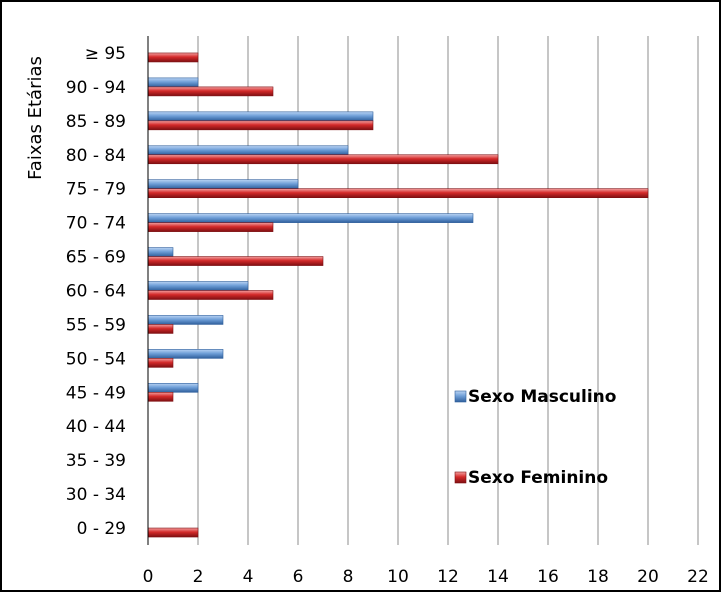 Image resolution: width=721 pixels, height=596 pixels. Describe the element at coordinates (96, 427) in the screenshot. I see `y-tick-label: 40 - 44` at that location.